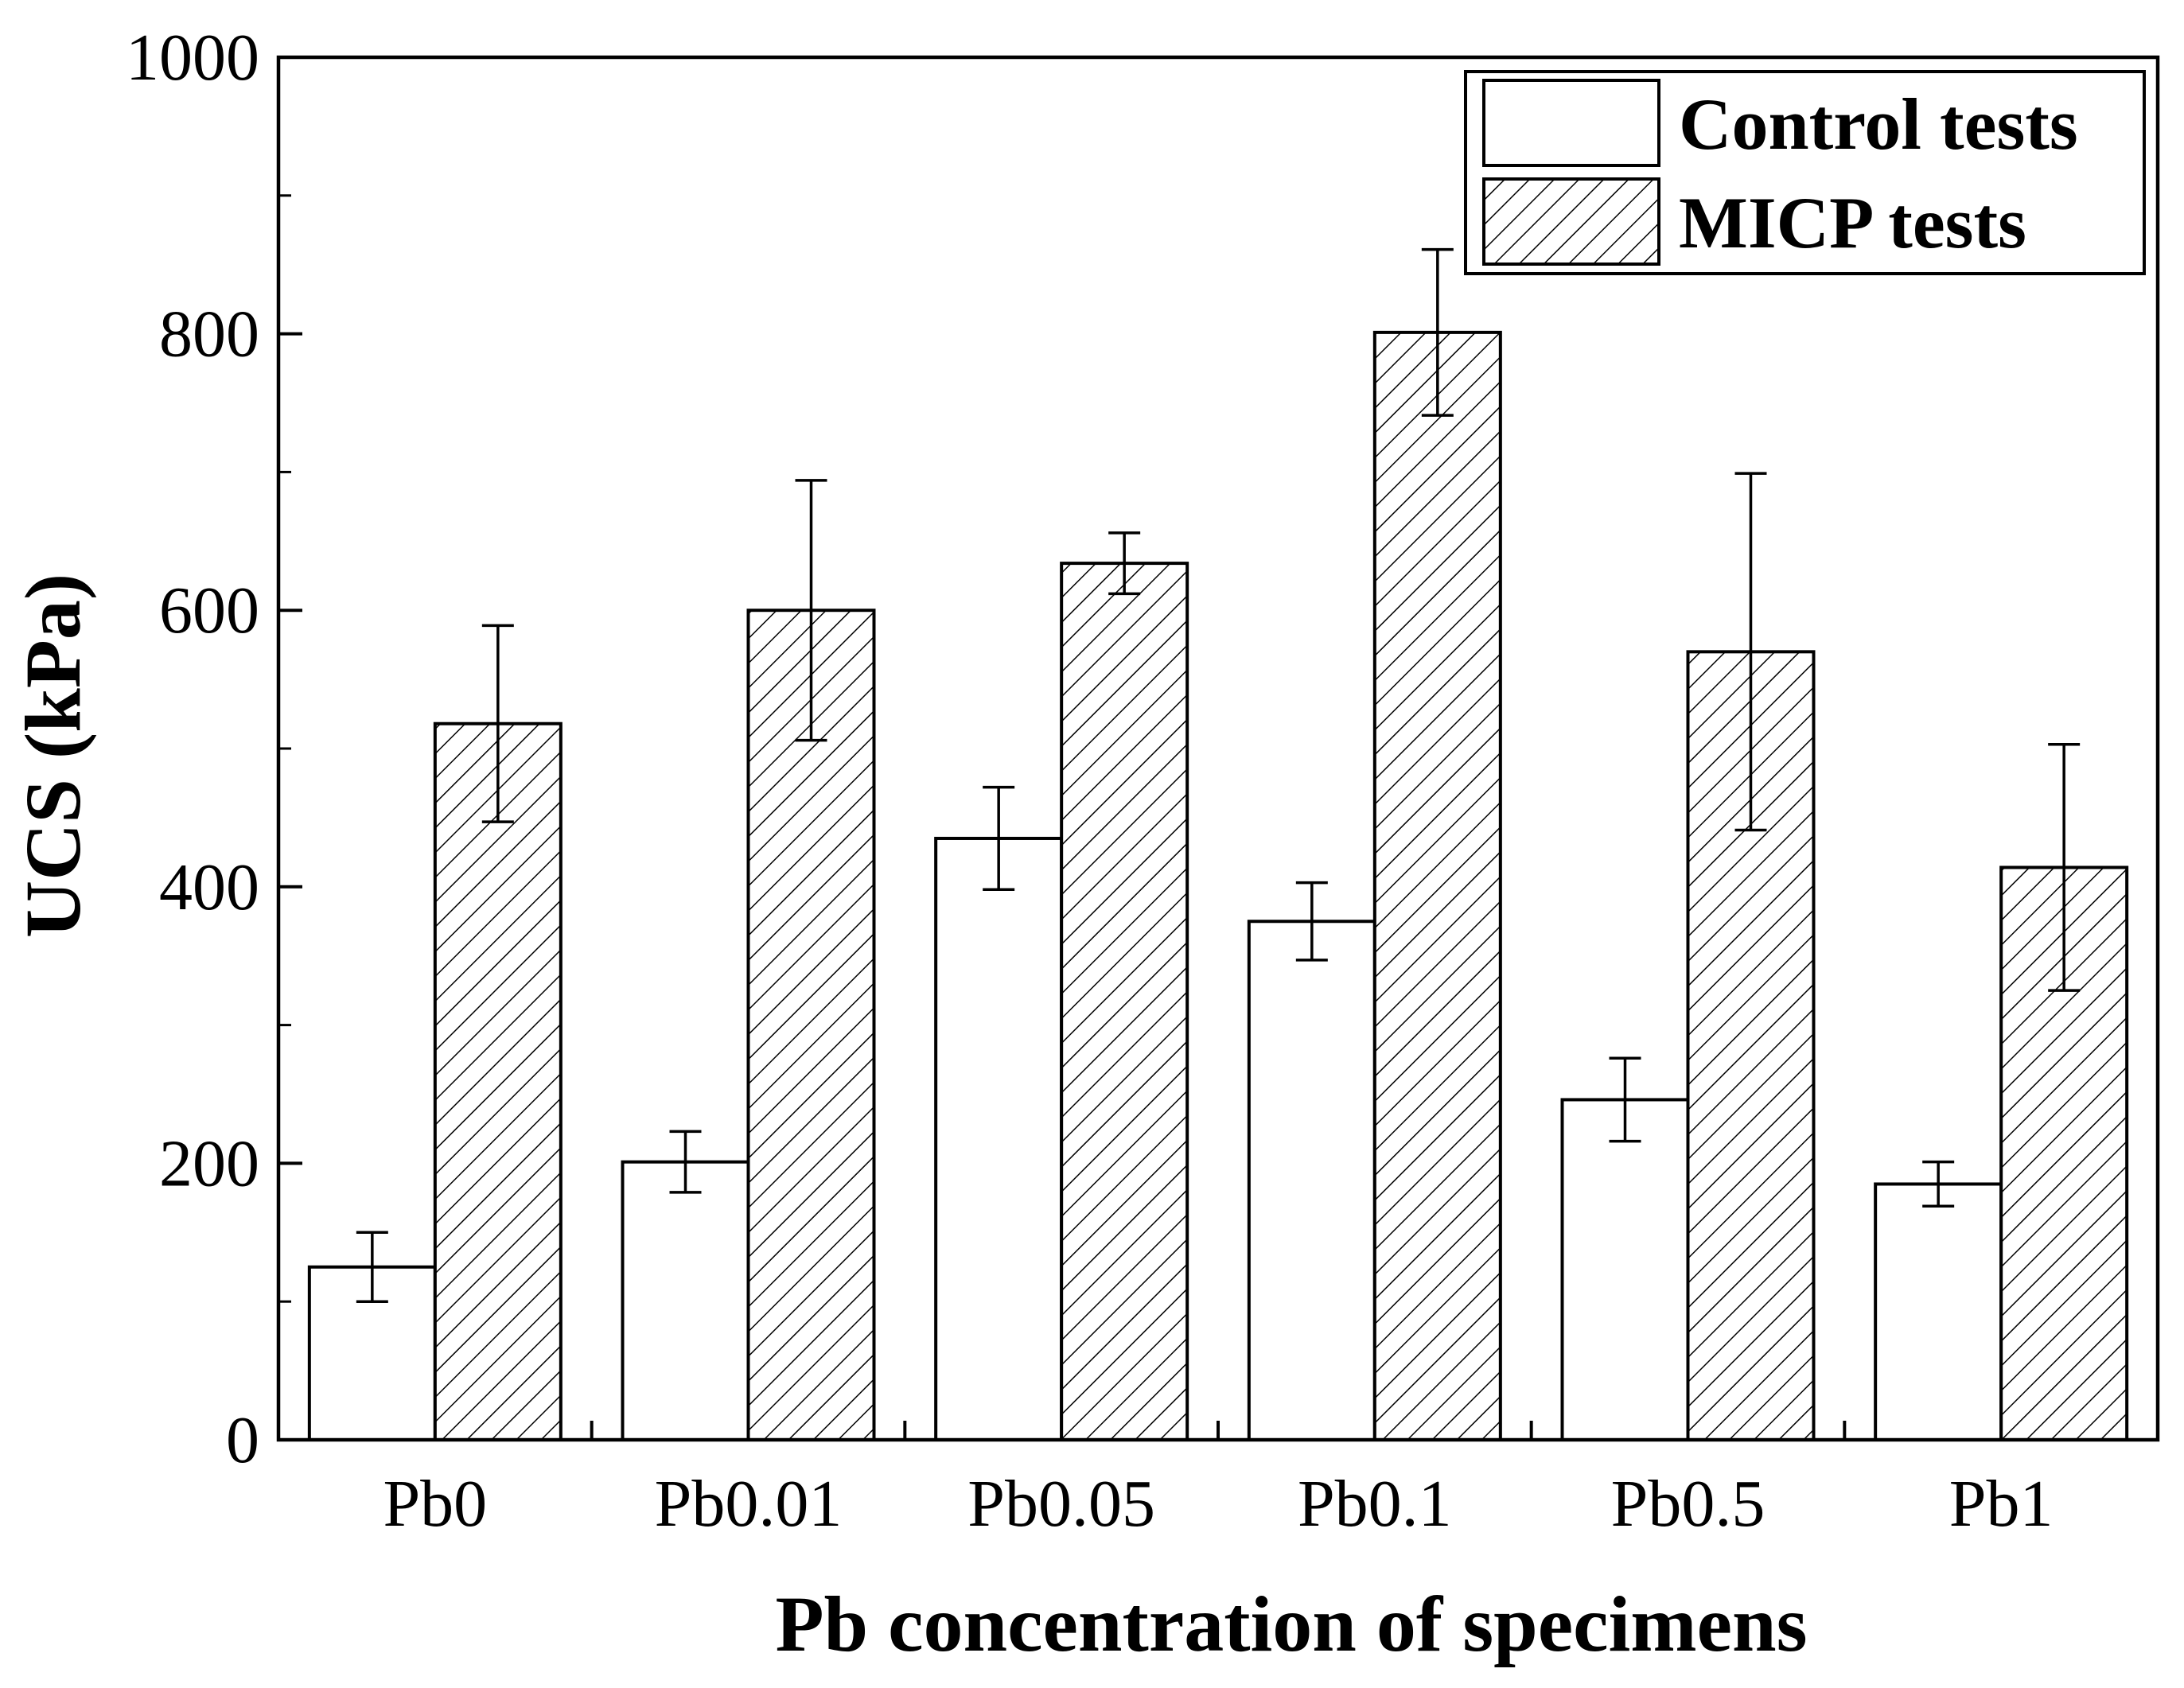 The width and height of the screenshot is (2184, 1688). What do you see at coordinates (999, 1138) in the screenshot?
I see `bar-control-Pb0.05` at bounding box center [999, 1138].